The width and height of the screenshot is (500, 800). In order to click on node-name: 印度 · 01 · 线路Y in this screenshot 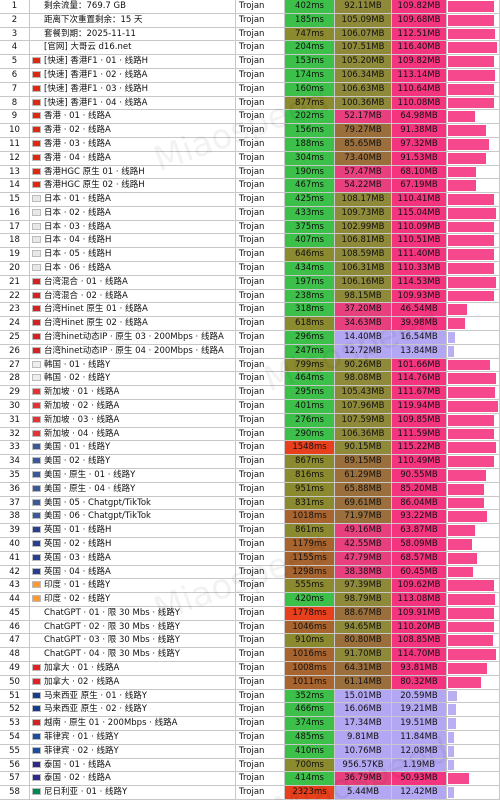, I will do `click(133, 586)`.